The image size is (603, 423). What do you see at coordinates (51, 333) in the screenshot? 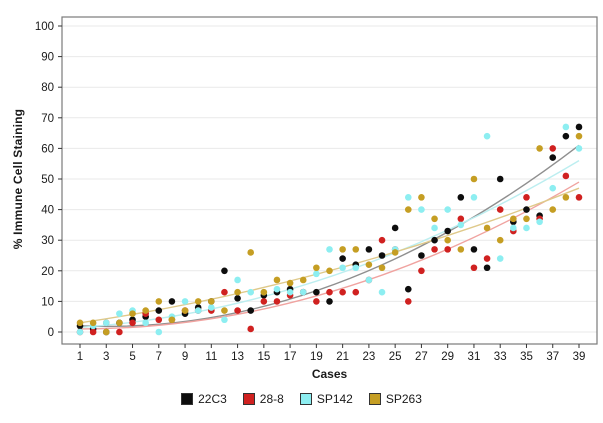
I see `y-tick-label: 0` at bounding box center [51, 333].